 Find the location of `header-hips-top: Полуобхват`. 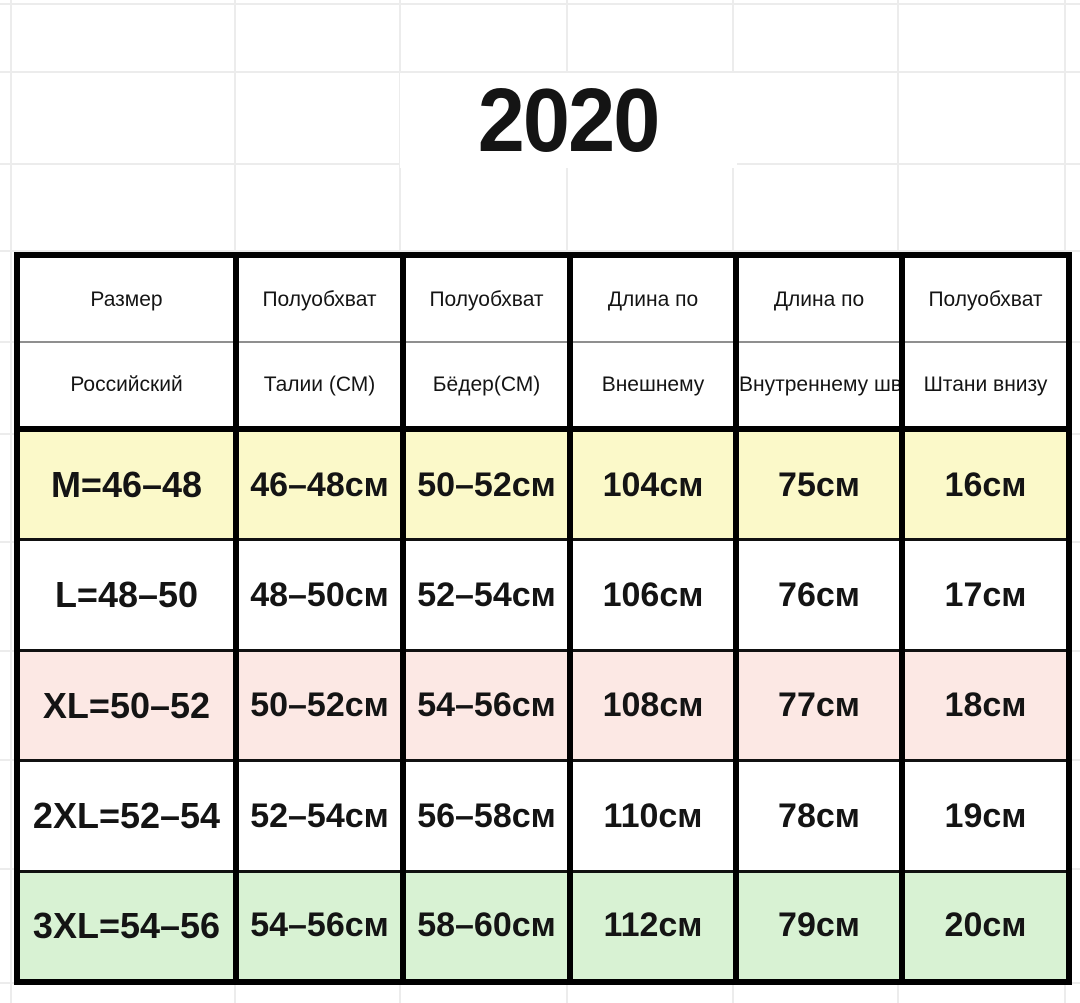

header-hips-top: Полуобхват is located at coordinates (486, 299).